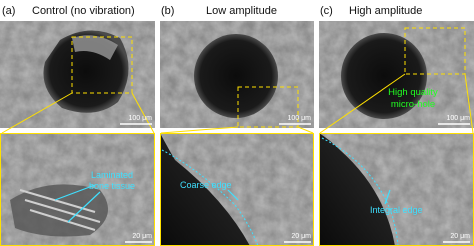 This screenshot has height=246, width=474. What do you see at coordinates (236, 76) in the screenshot?
I see `hole` at bounding box center [236, 76].